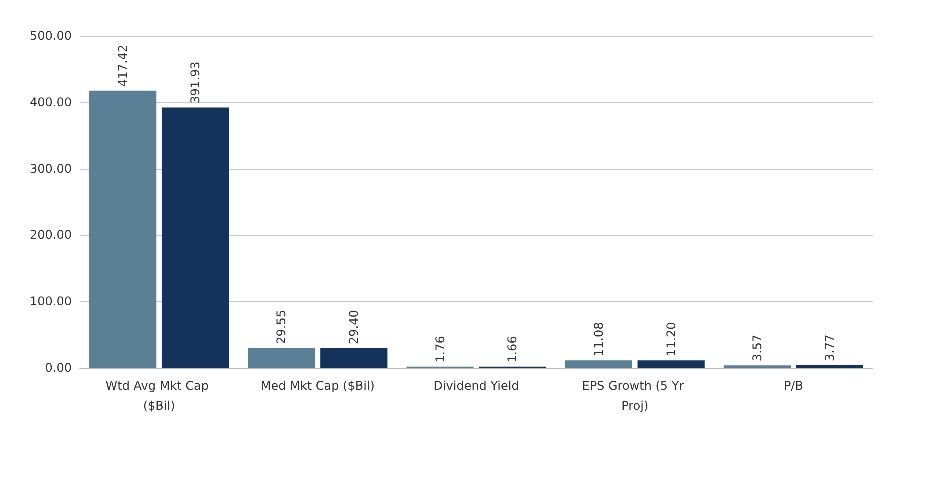 This screenshot has width=951, height=484. Describe the element at coordinates (51, 36) in the screenshot. I see `y-tick-label: 500.00` at that location.